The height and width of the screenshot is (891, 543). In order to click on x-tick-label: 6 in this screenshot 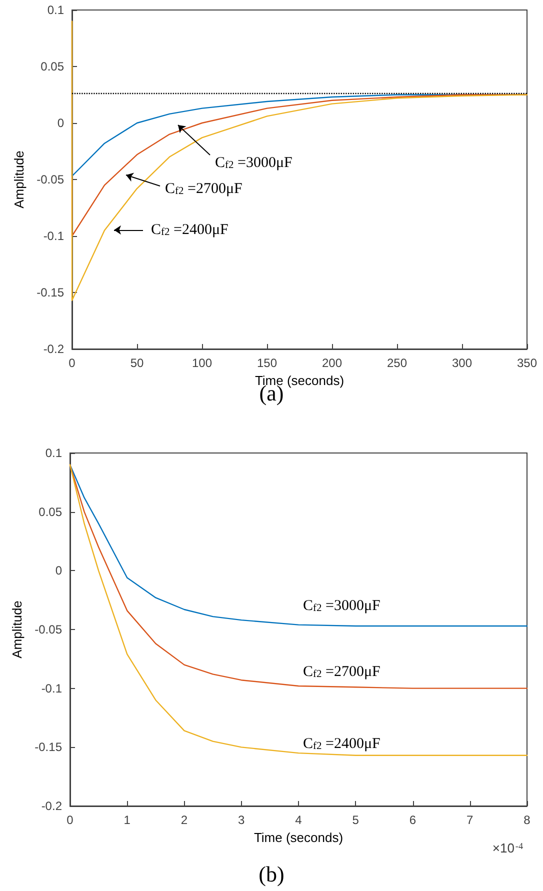, I will do `click(412, 820)`.